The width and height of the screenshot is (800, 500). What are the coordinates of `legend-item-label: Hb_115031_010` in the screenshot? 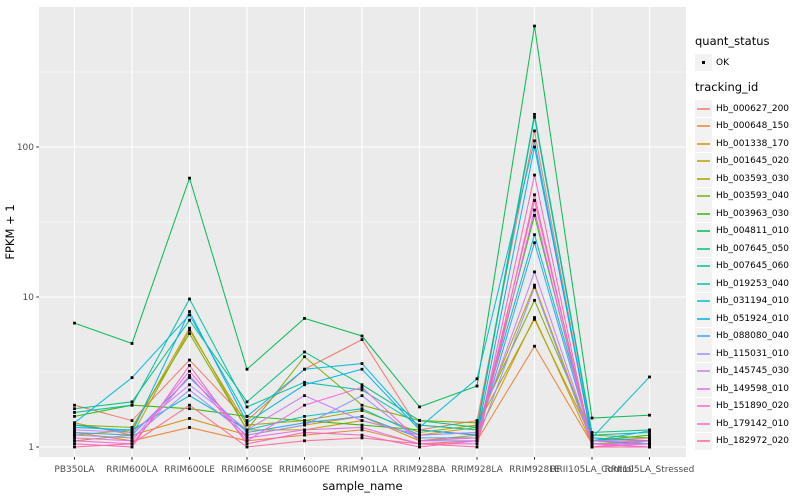 It's located at (753, 353).